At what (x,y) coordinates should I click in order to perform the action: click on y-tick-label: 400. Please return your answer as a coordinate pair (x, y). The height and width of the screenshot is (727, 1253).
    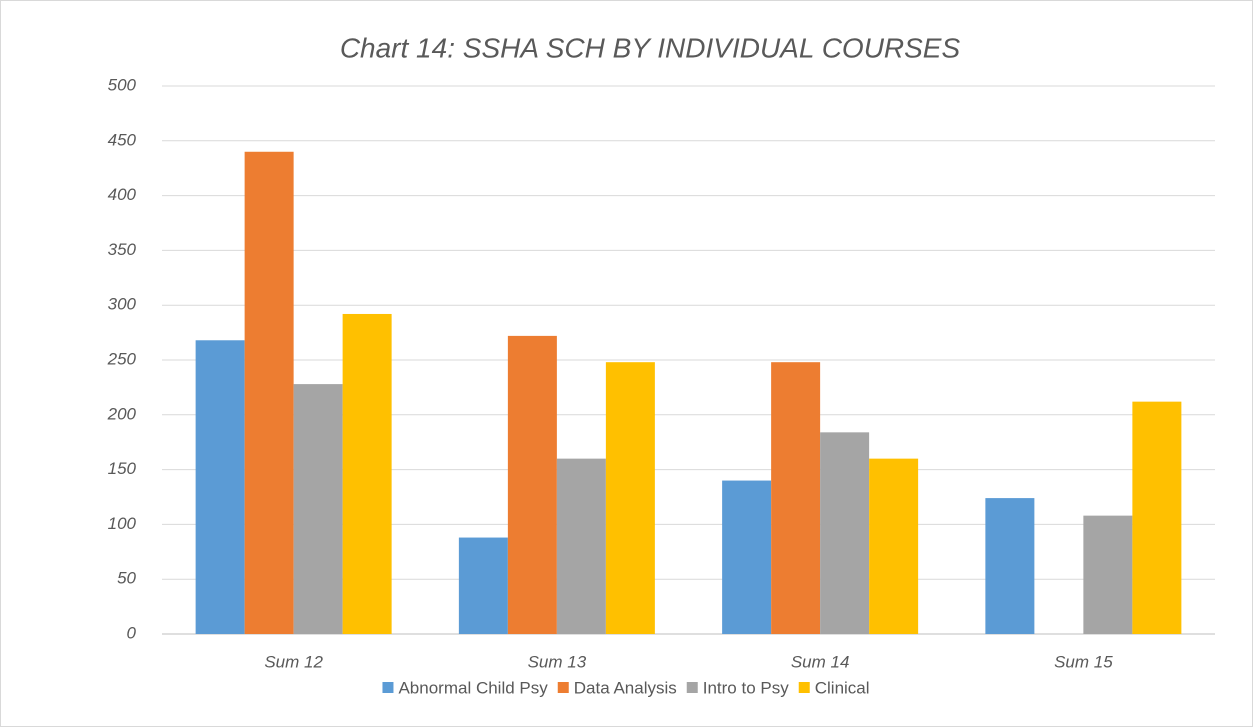
    Looking at the image, I should click on (122, 194).